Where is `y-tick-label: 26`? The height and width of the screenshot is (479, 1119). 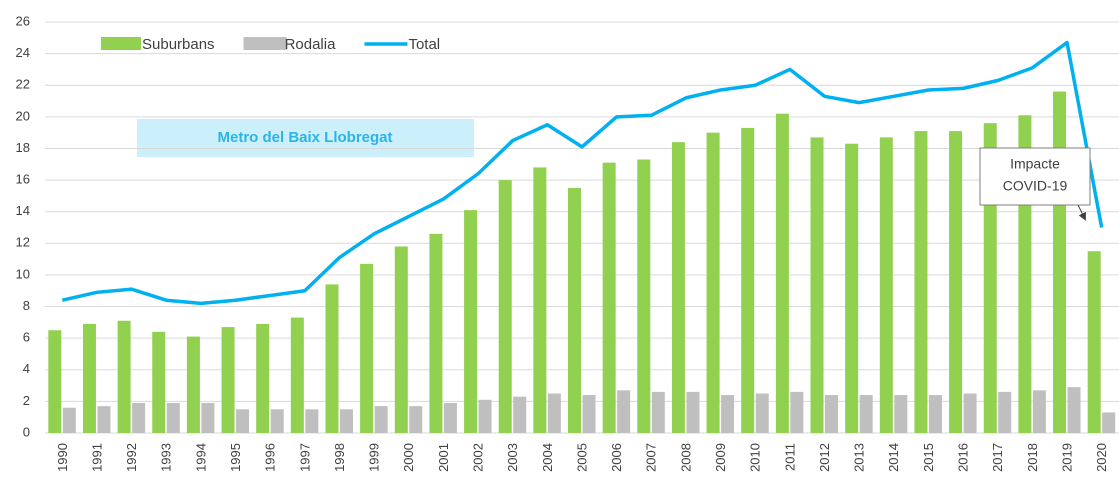
y-tick-label: 26 is located at coordinates (23, 20).